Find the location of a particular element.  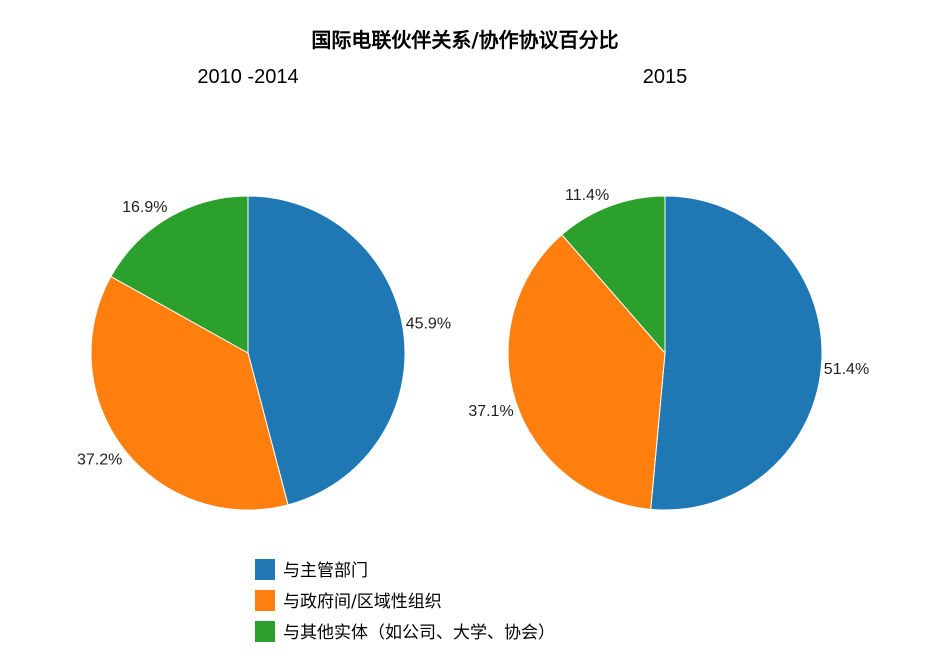

pie-1-slice-administrations is located at coordinates (736, 353).